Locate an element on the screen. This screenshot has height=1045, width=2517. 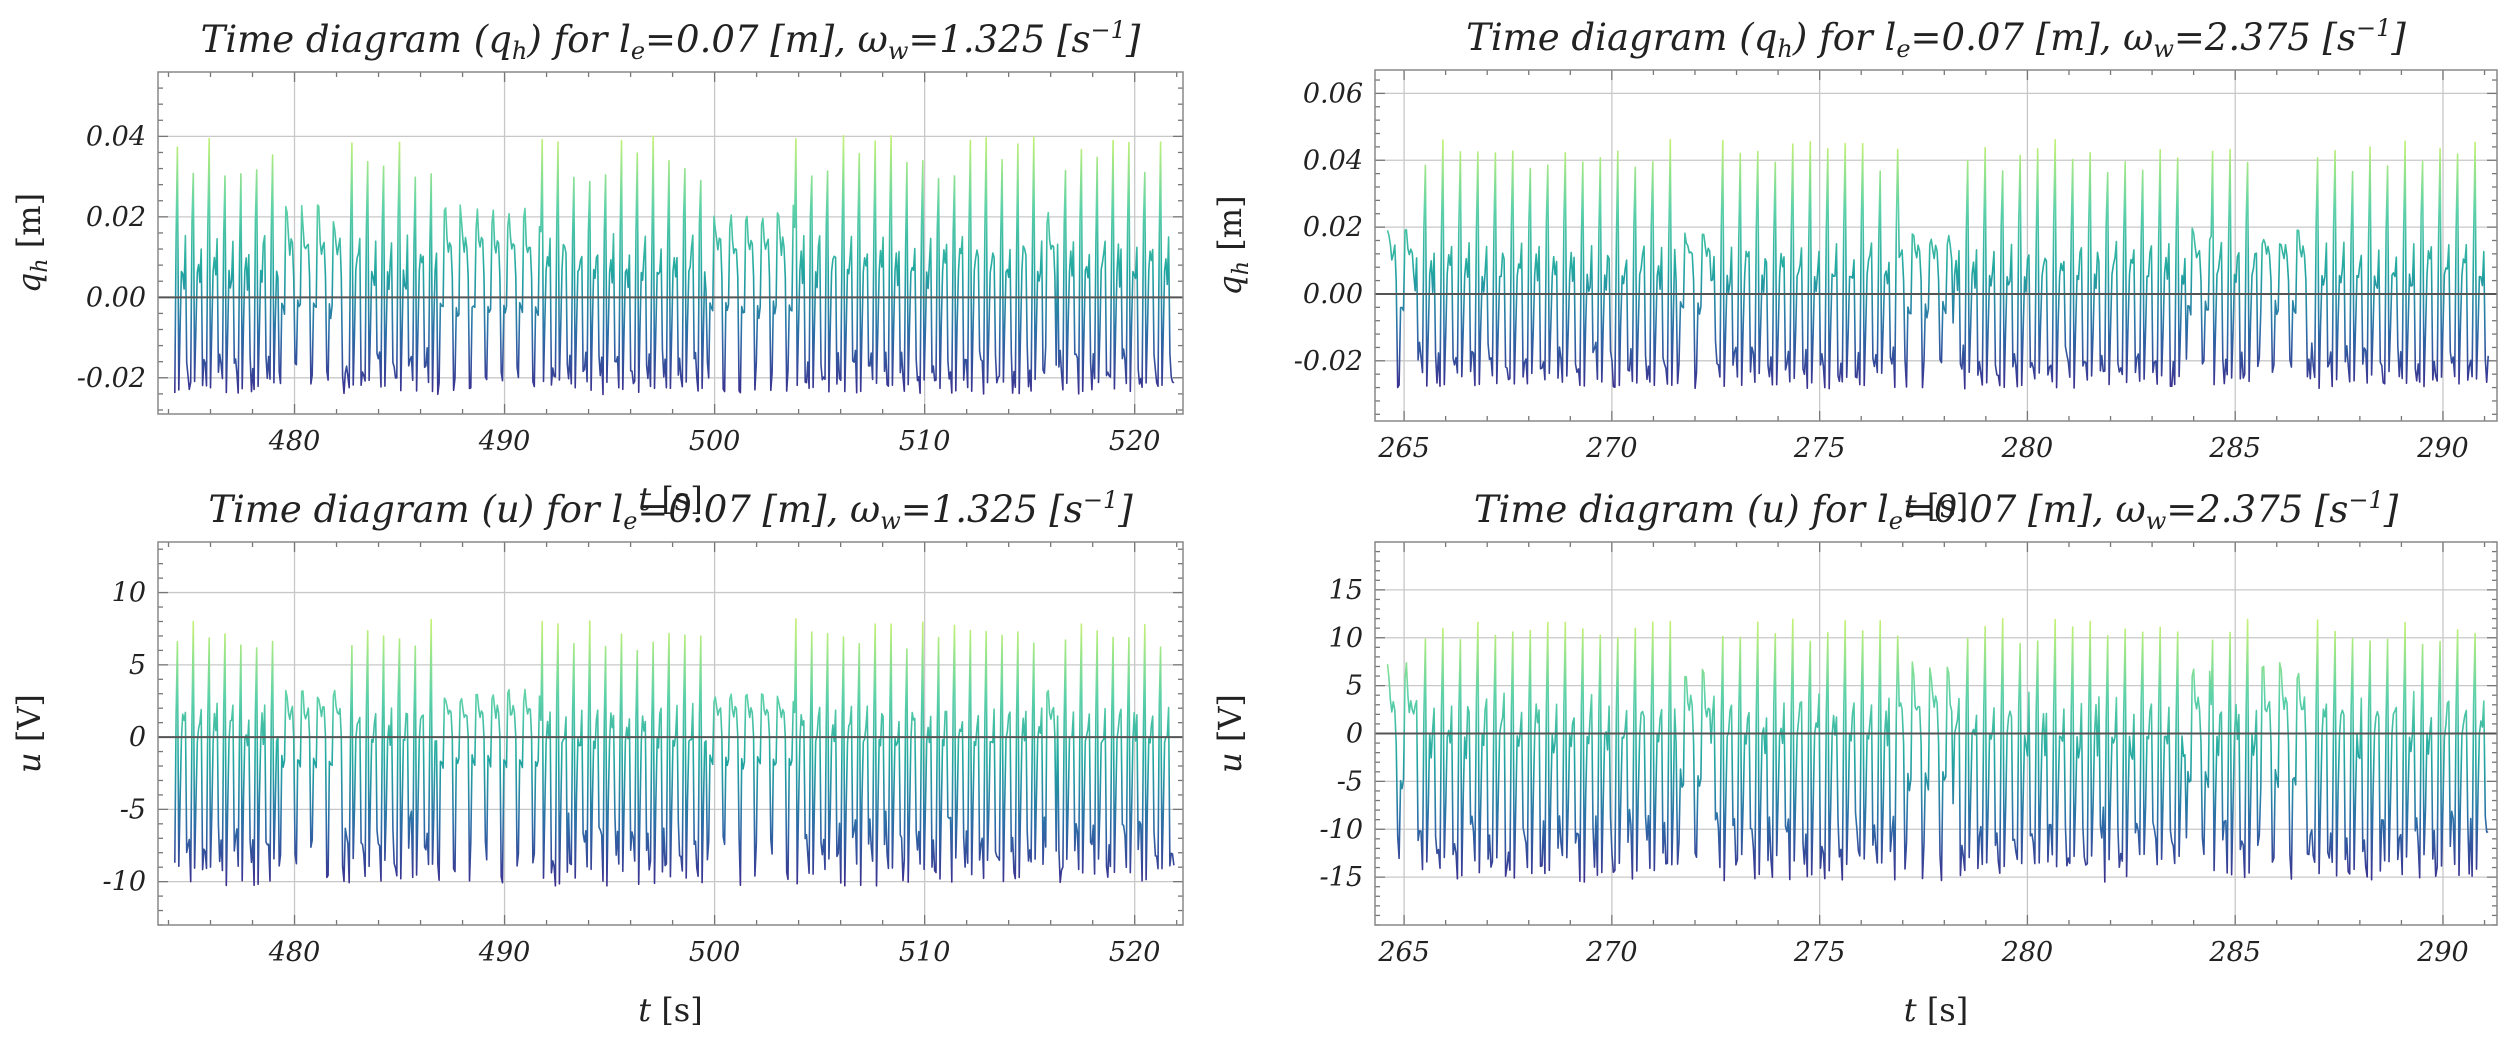
plot-frame is located at coordinates (670, 243).